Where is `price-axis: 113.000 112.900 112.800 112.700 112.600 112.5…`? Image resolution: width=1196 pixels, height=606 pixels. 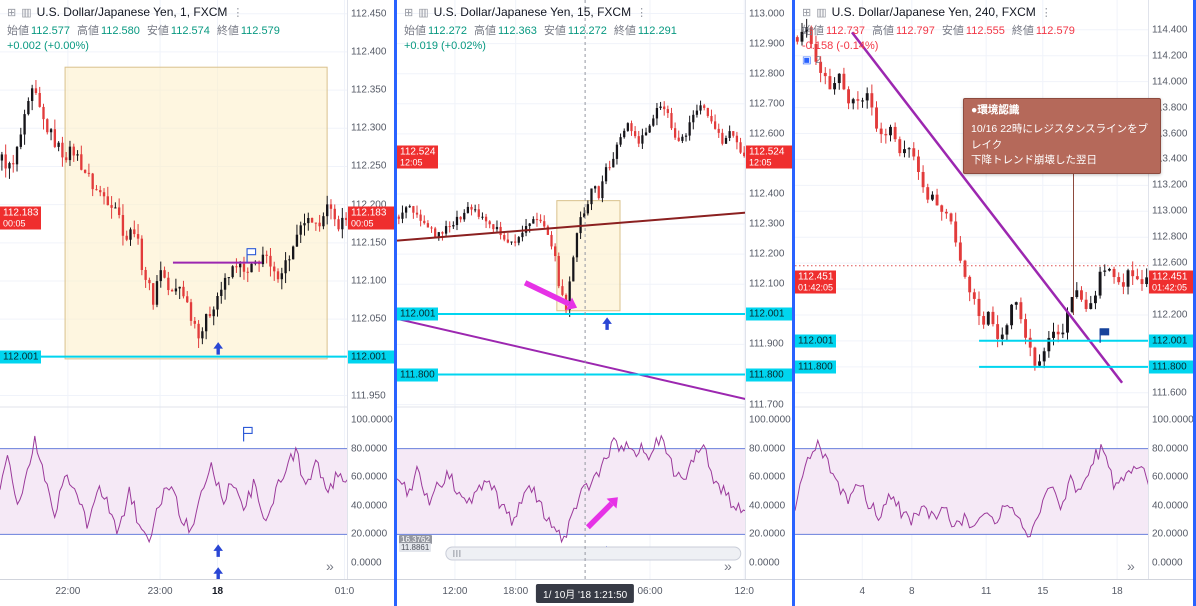 price-axis: 113.000 112.900 112.800 112.700 112.600 112.5… is located at coordinates (769, 289).